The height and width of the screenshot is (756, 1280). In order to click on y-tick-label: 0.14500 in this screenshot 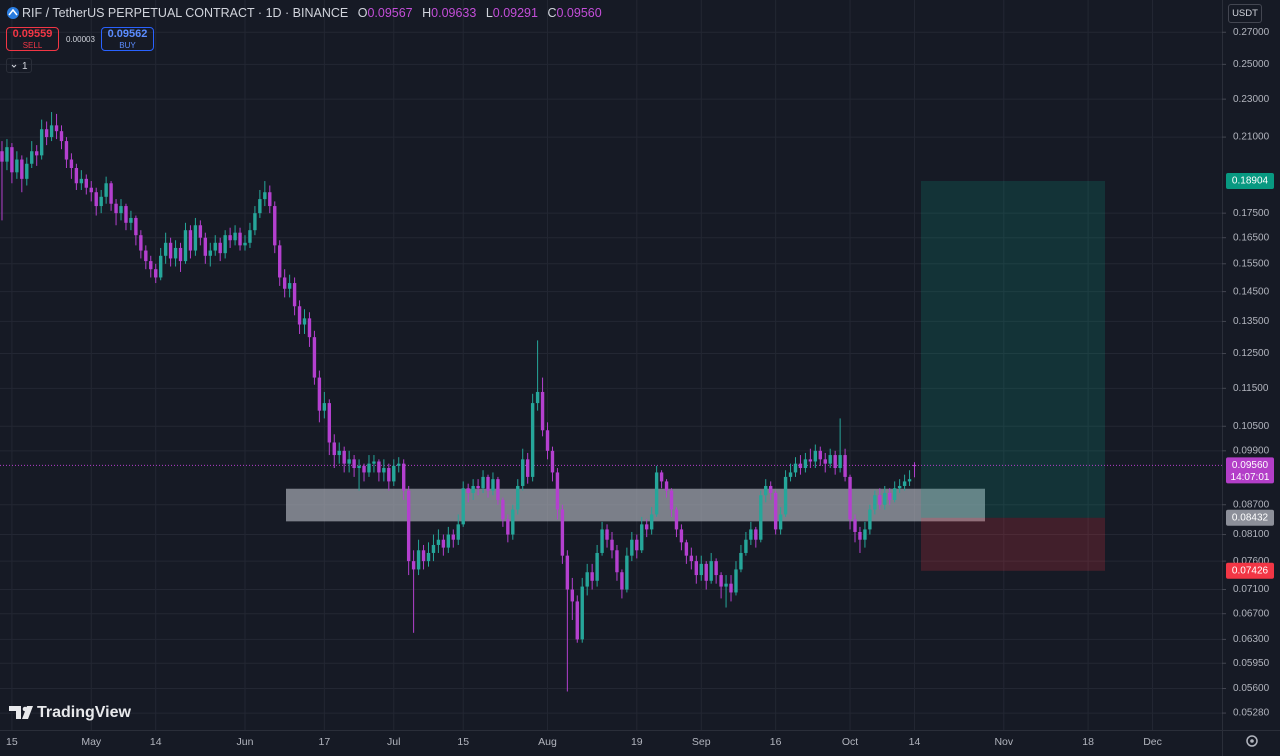, I will do `click(1251, 291)`.